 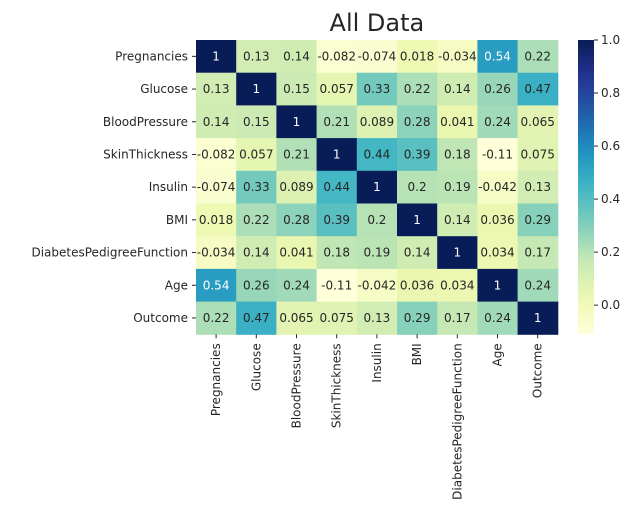 What do you see at coordinates (457, 285) in the screenshot?
I see `cell-value-label: 0.034` at bounding box center [457, 285].